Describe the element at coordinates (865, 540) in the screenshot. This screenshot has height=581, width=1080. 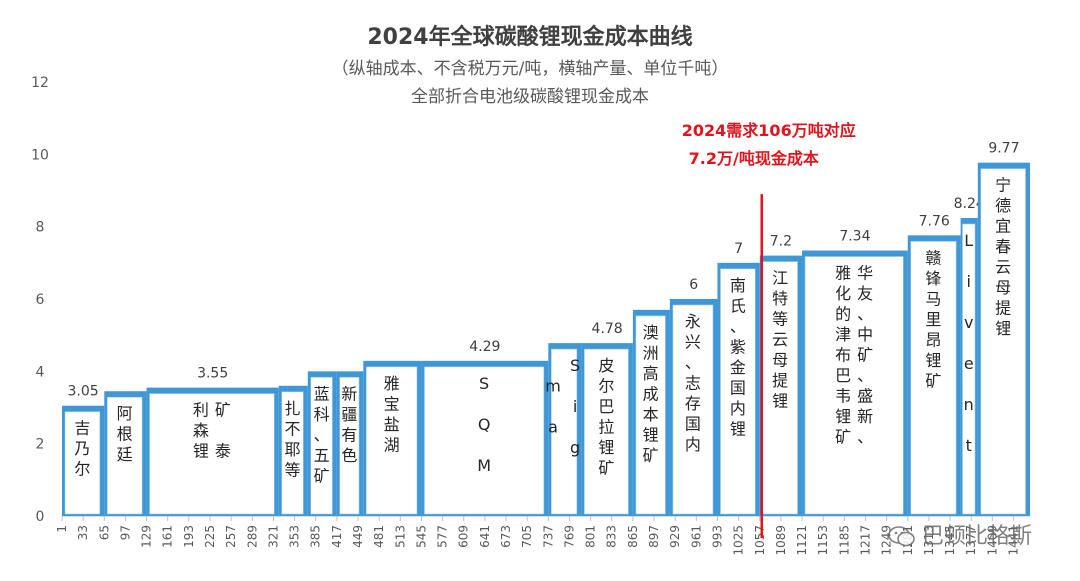
I see `x-tick-label: 1217` at that location.